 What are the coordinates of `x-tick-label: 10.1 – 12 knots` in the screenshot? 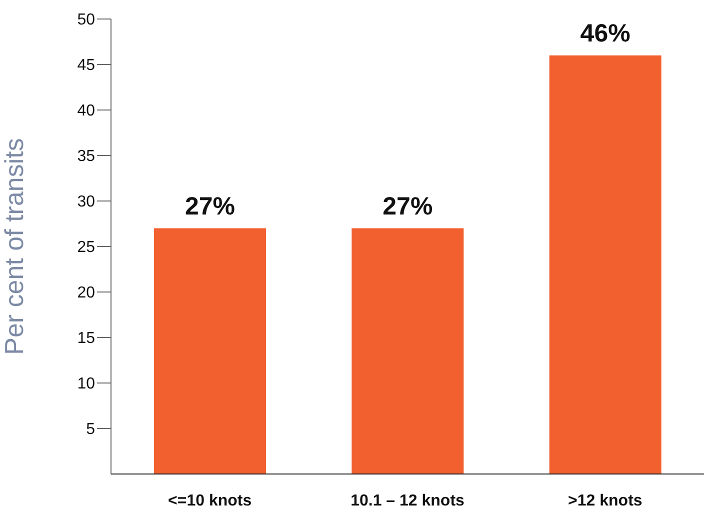 It's located at (407, 501).